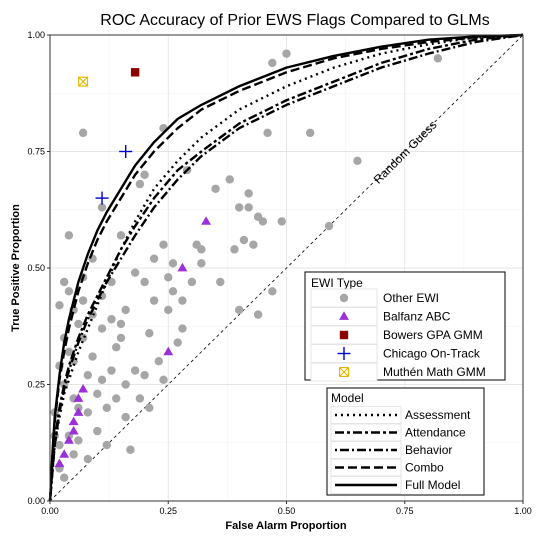  What do you see at coordinates (405, 511) in the screenshot?
I see `x-tick-label: 0.75` at bounding box center [405, 511].